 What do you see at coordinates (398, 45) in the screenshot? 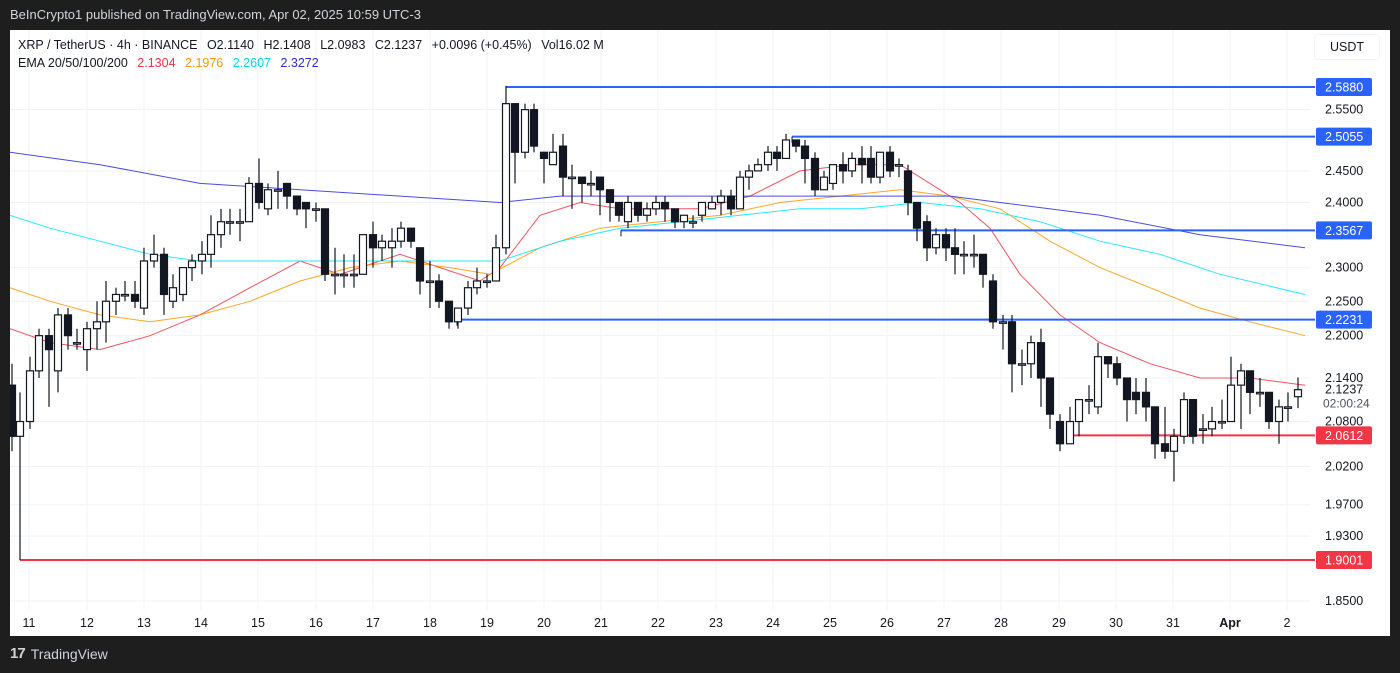
I see `close-value: C2.1237` at bounding box center [398, 45].